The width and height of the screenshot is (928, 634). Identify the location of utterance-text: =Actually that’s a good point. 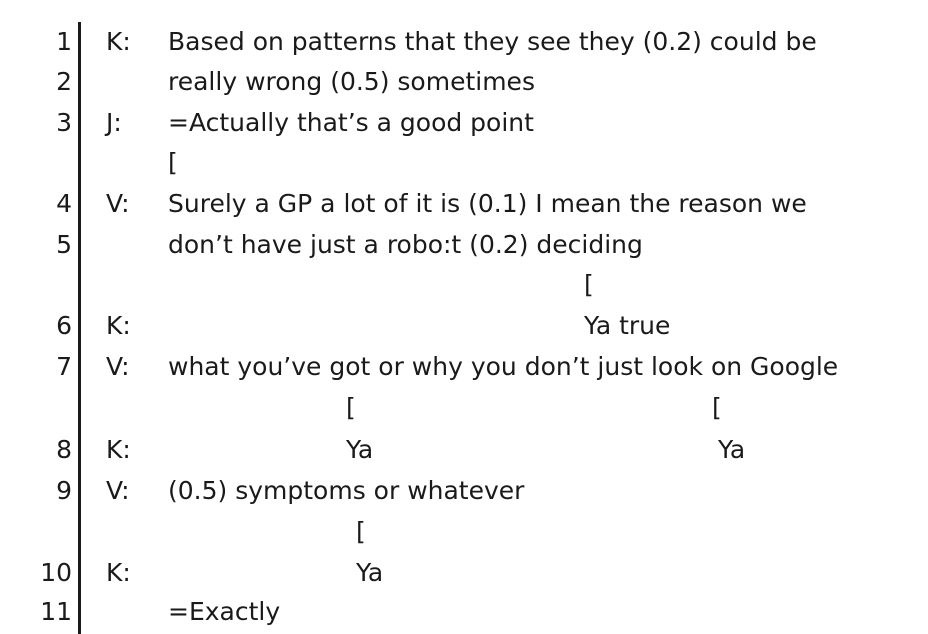
(351, 122).